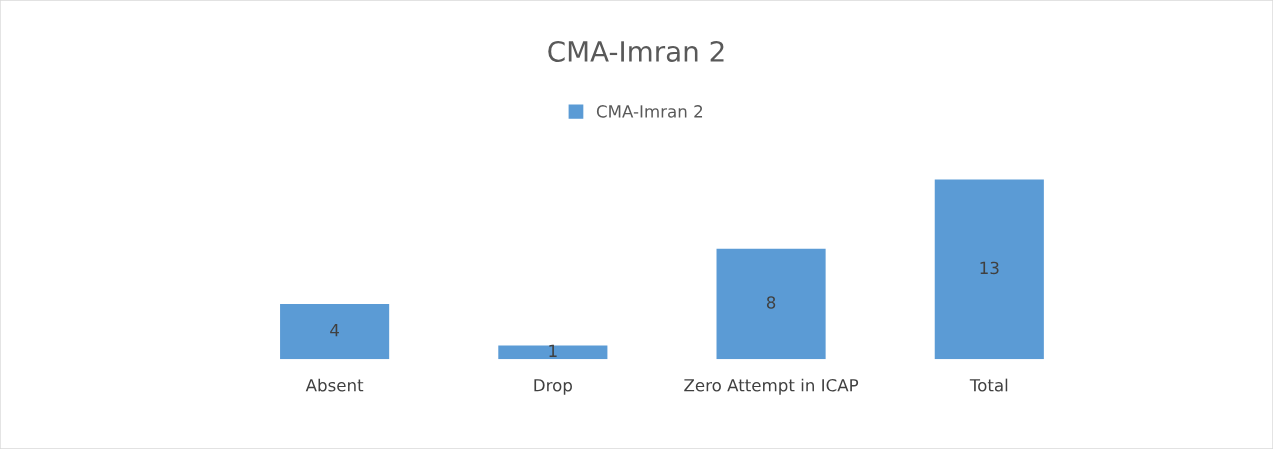 Image resolution: width=1273 pixels, height=449 pixels. Describe the element at coordinates (988, 385) in the screenshot. I see `x-tick-label: Total` at that location.